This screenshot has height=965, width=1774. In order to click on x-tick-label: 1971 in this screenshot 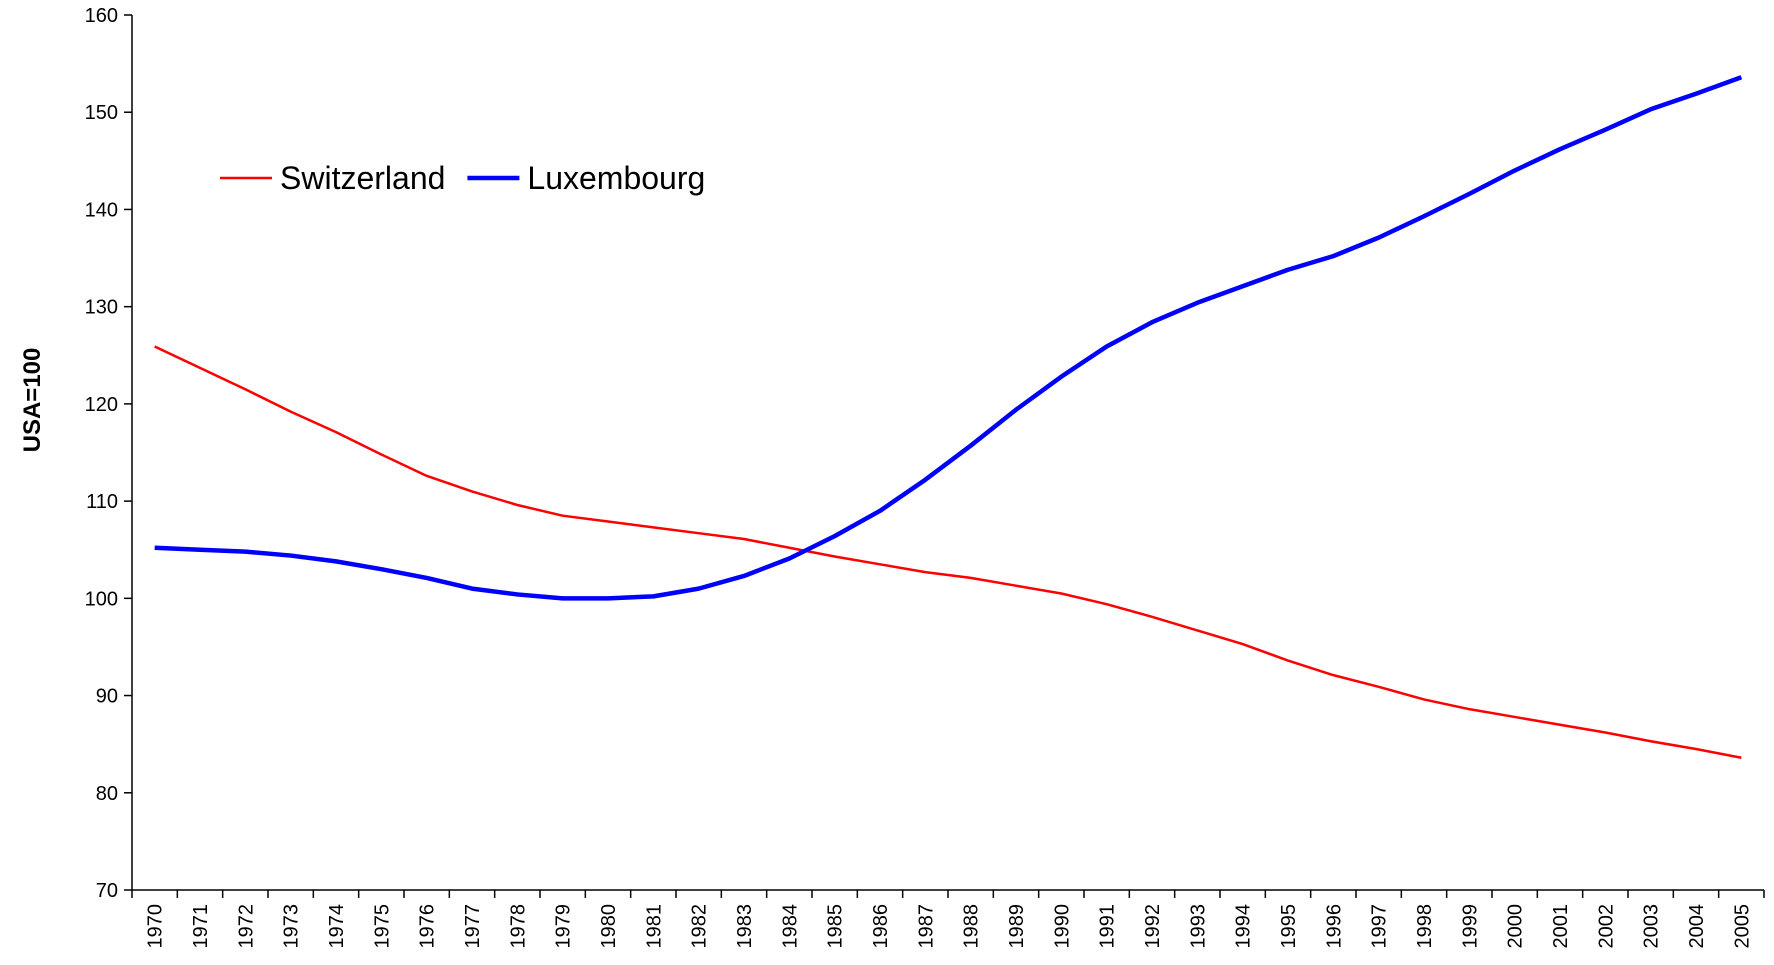, I will do `click(201, 926)`.